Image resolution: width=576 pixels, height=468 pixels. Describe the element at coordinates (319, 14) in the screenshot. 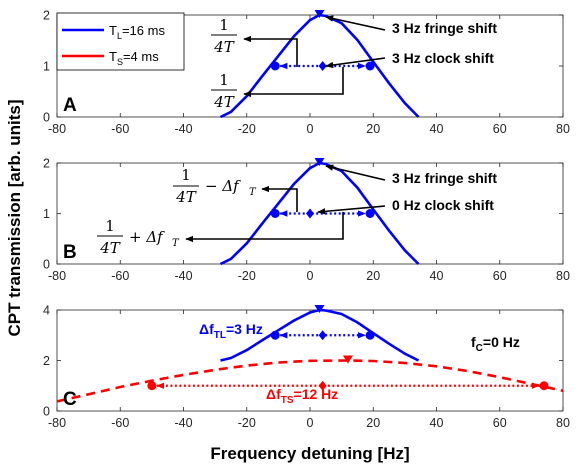

I see `marker-triangle-a` at that location.